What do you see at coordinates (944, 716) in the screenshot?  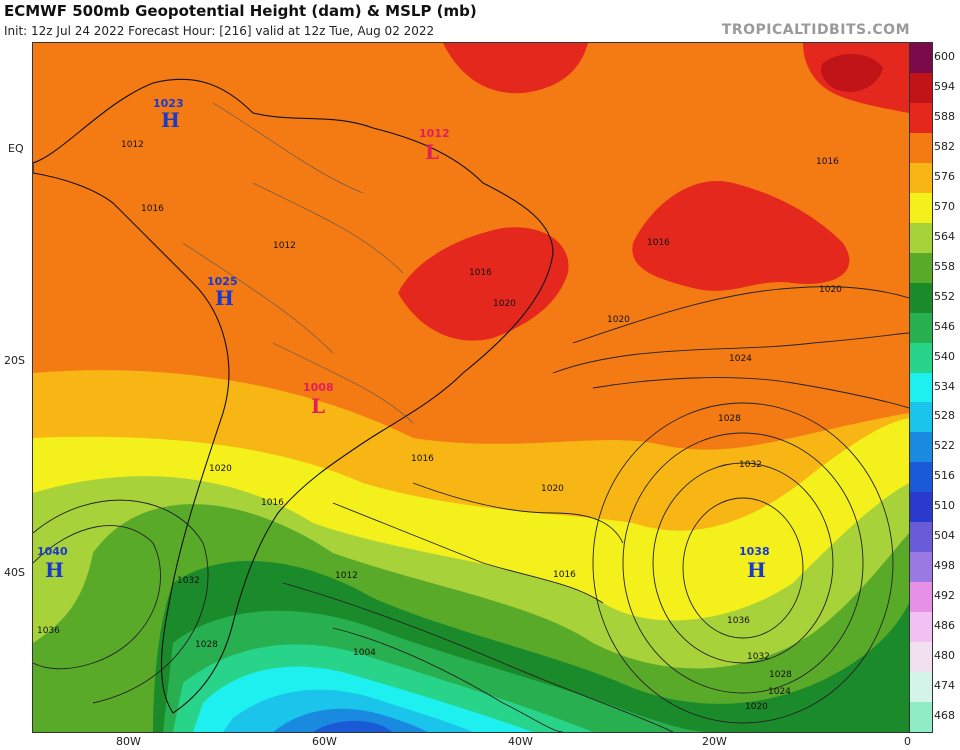 I see `colorbar-label: 468` at bounding box center [944, 716].